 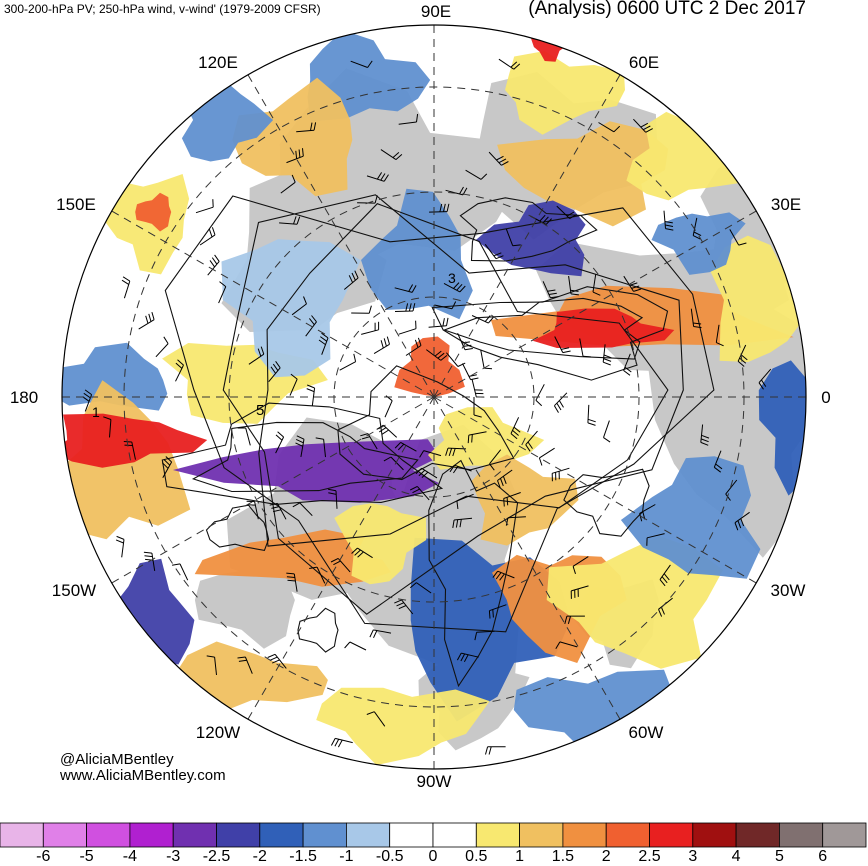 What do you see at coordinates (646, 732) in the screenshot?
I see `lon-label-60w: 60W` at bounding box center [646, 732].